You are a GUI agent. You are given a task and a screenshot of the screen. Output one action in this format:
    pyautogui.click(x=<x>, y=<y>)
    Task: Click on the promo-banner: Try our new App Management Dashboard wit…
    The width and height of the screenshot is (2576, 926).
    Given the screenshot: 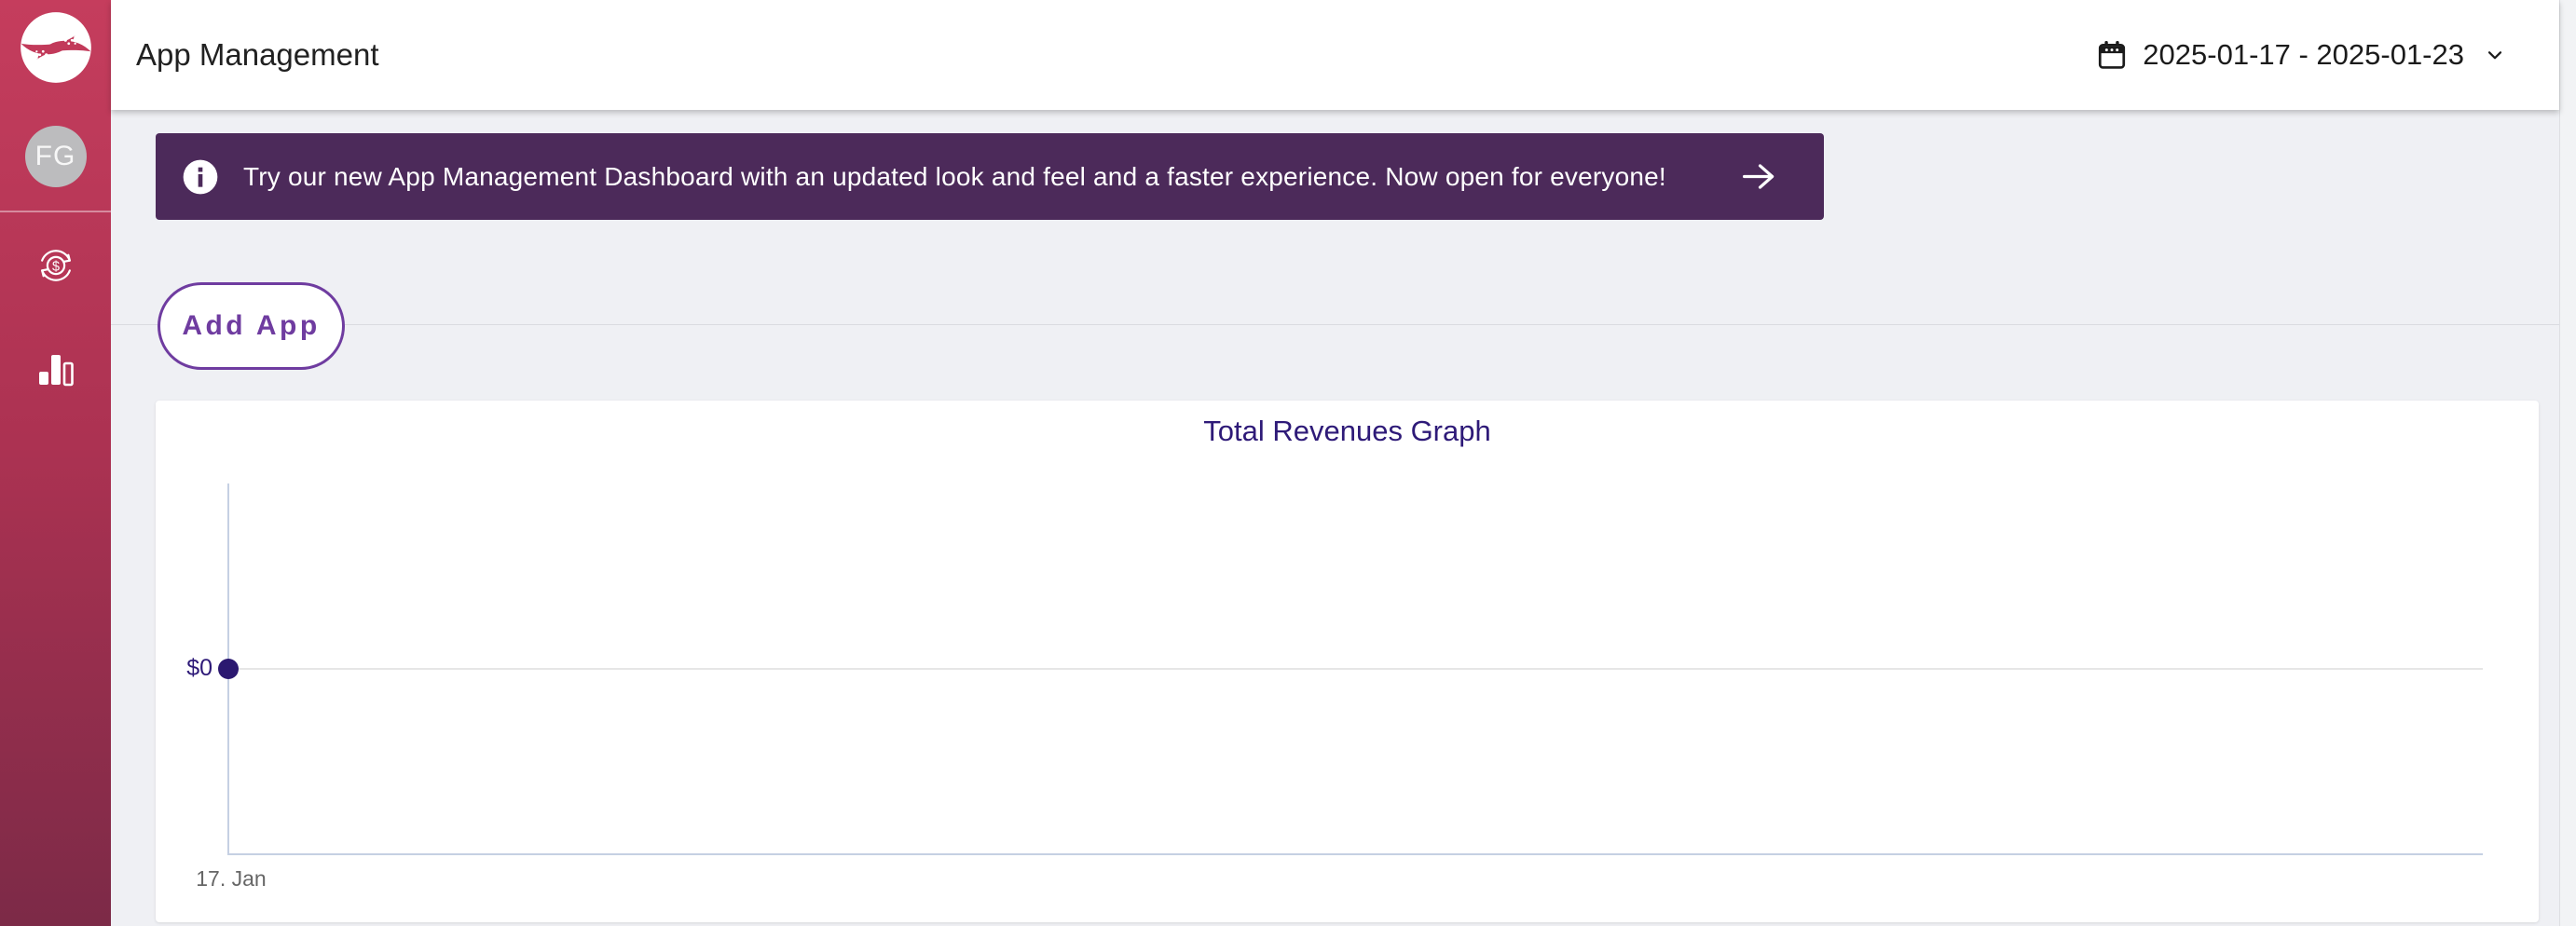 What is the action you would take?
    pyautogui.click(x=990, y=176)
    